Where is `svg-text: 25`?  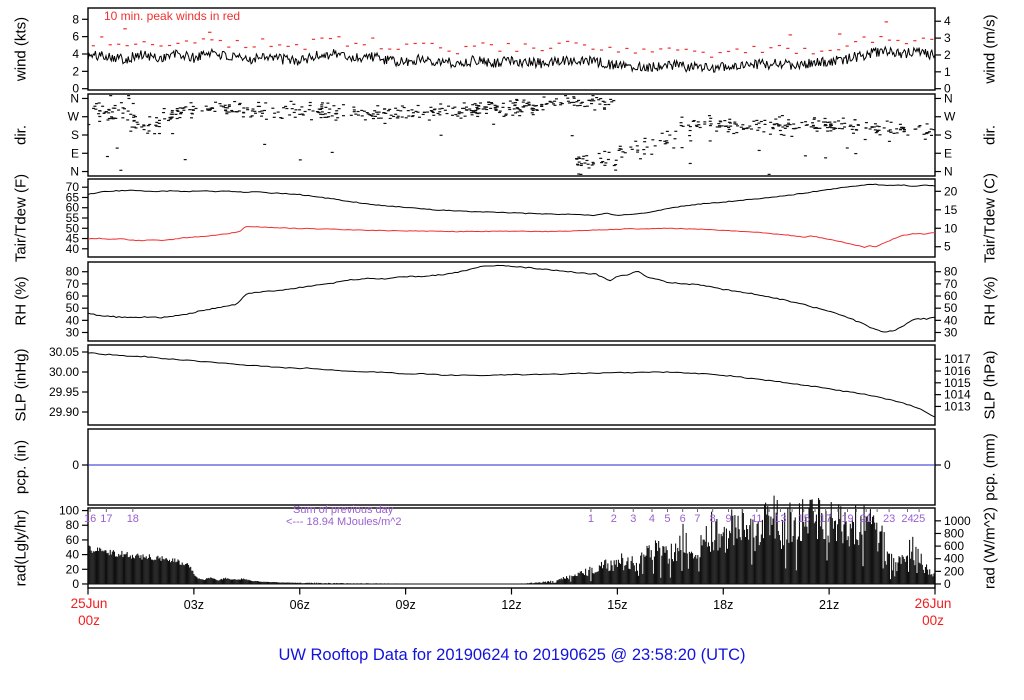 svg-text: 25 is located at coordinates (919, 519).